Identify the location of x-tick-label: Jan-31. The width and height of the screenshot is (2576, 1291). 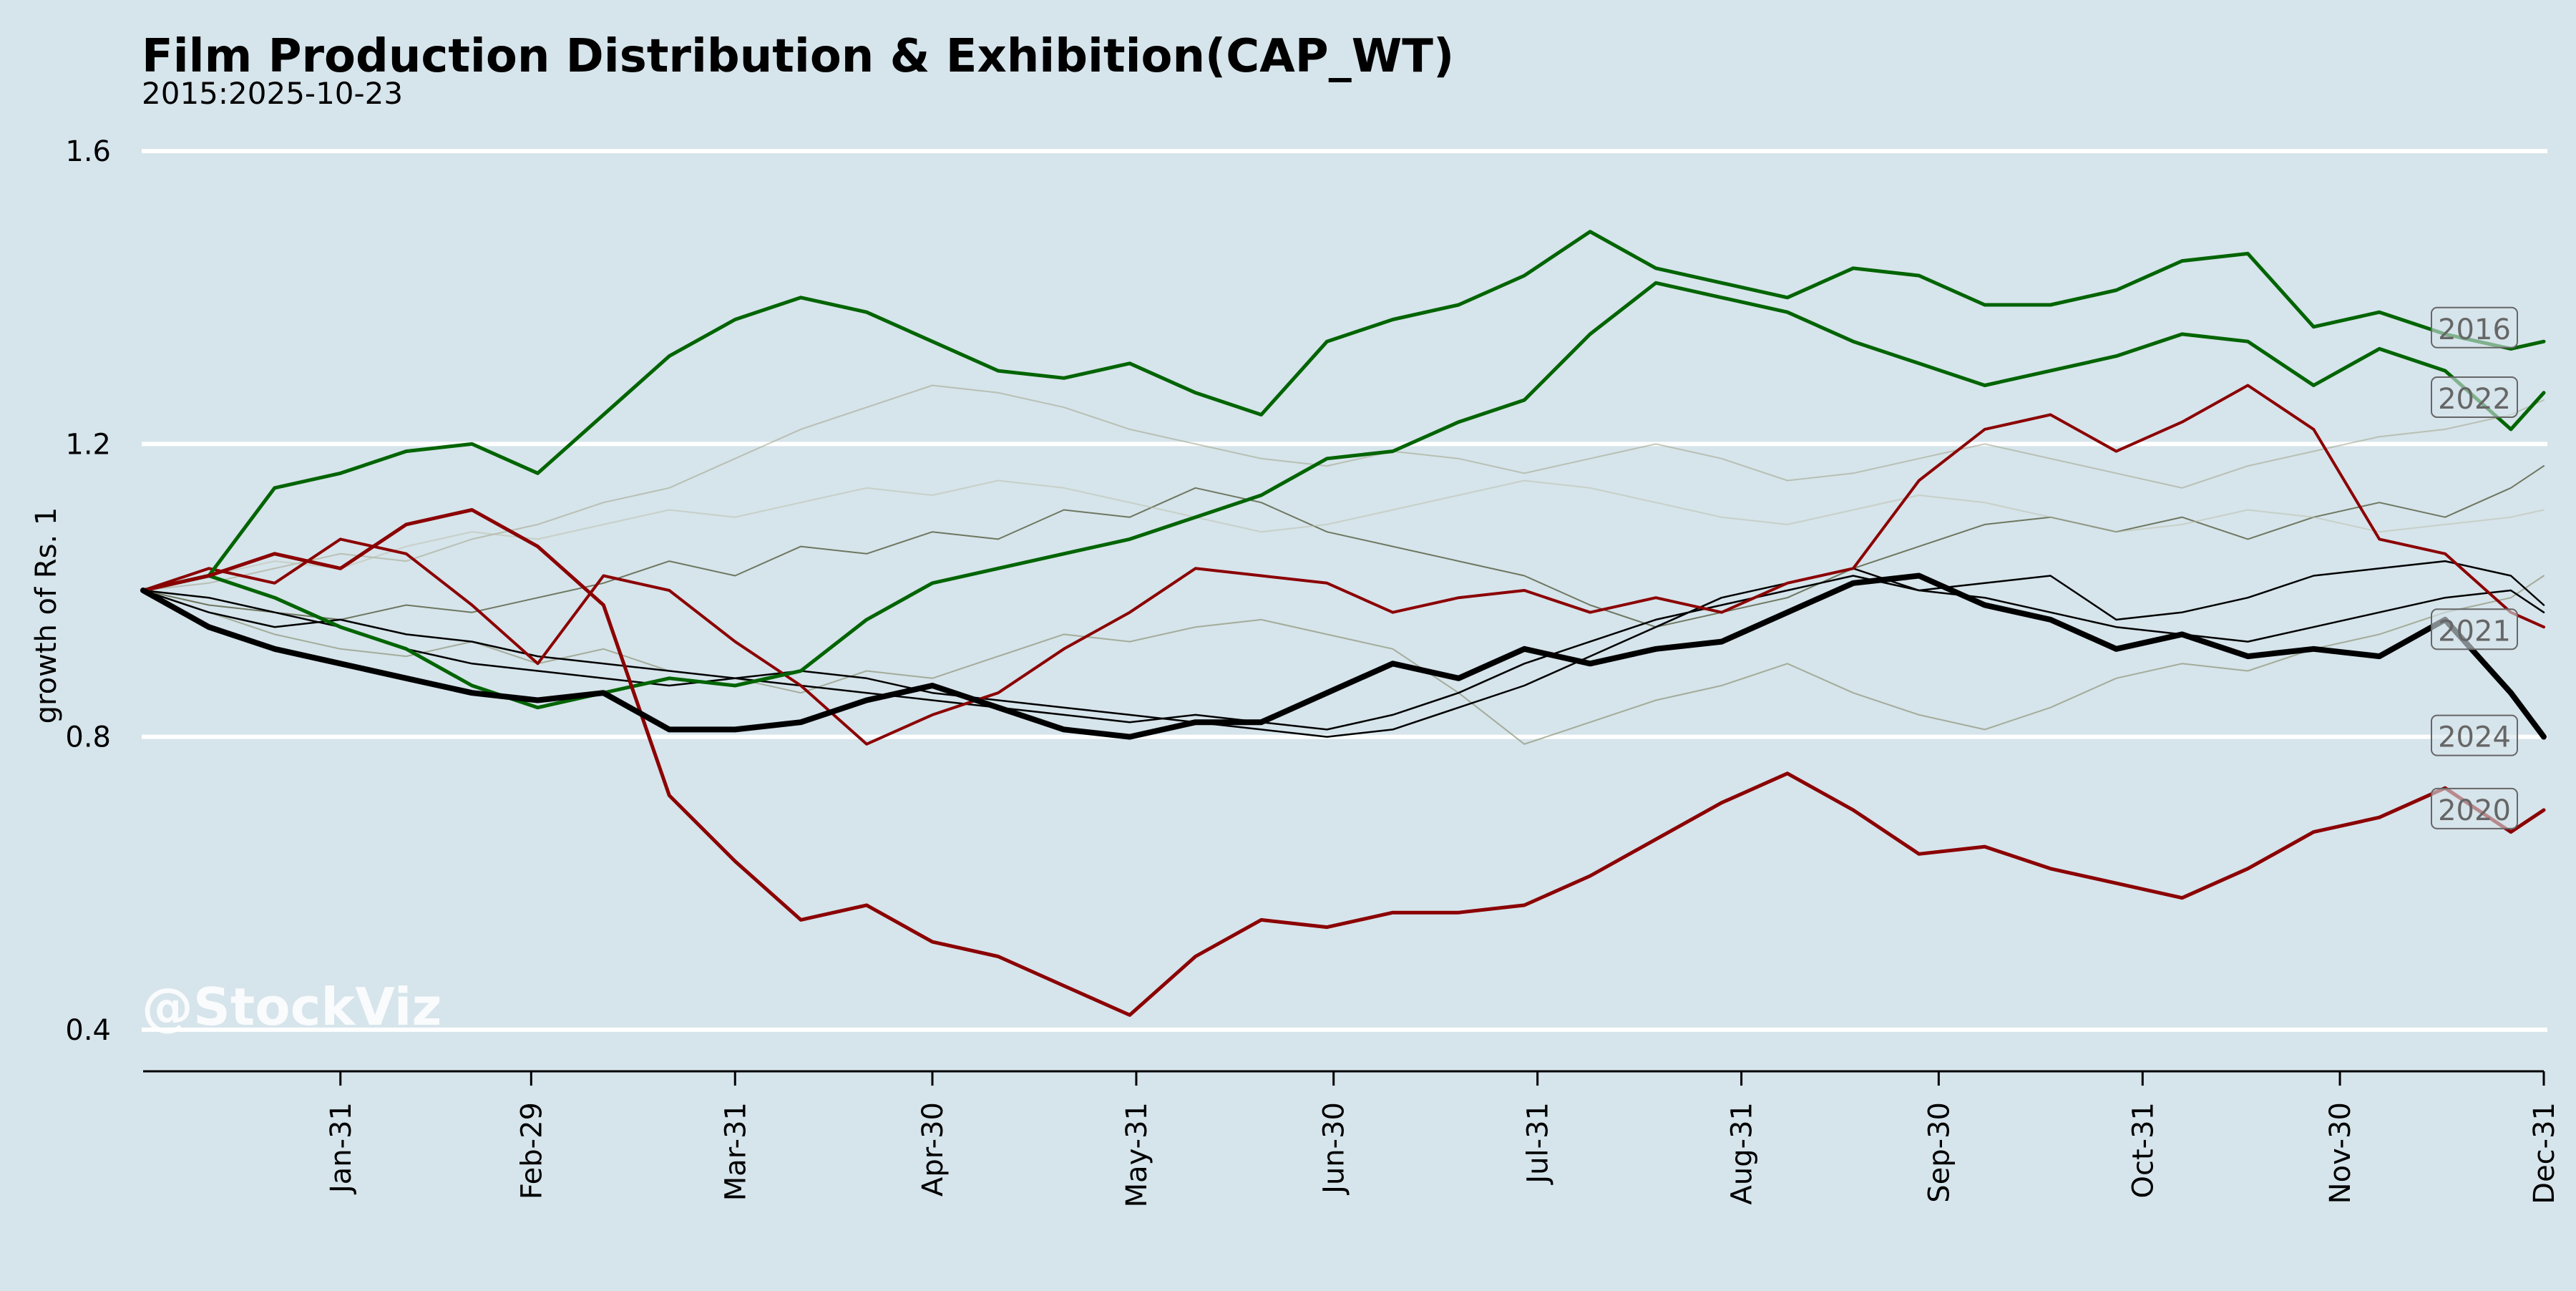
(341, 1148).